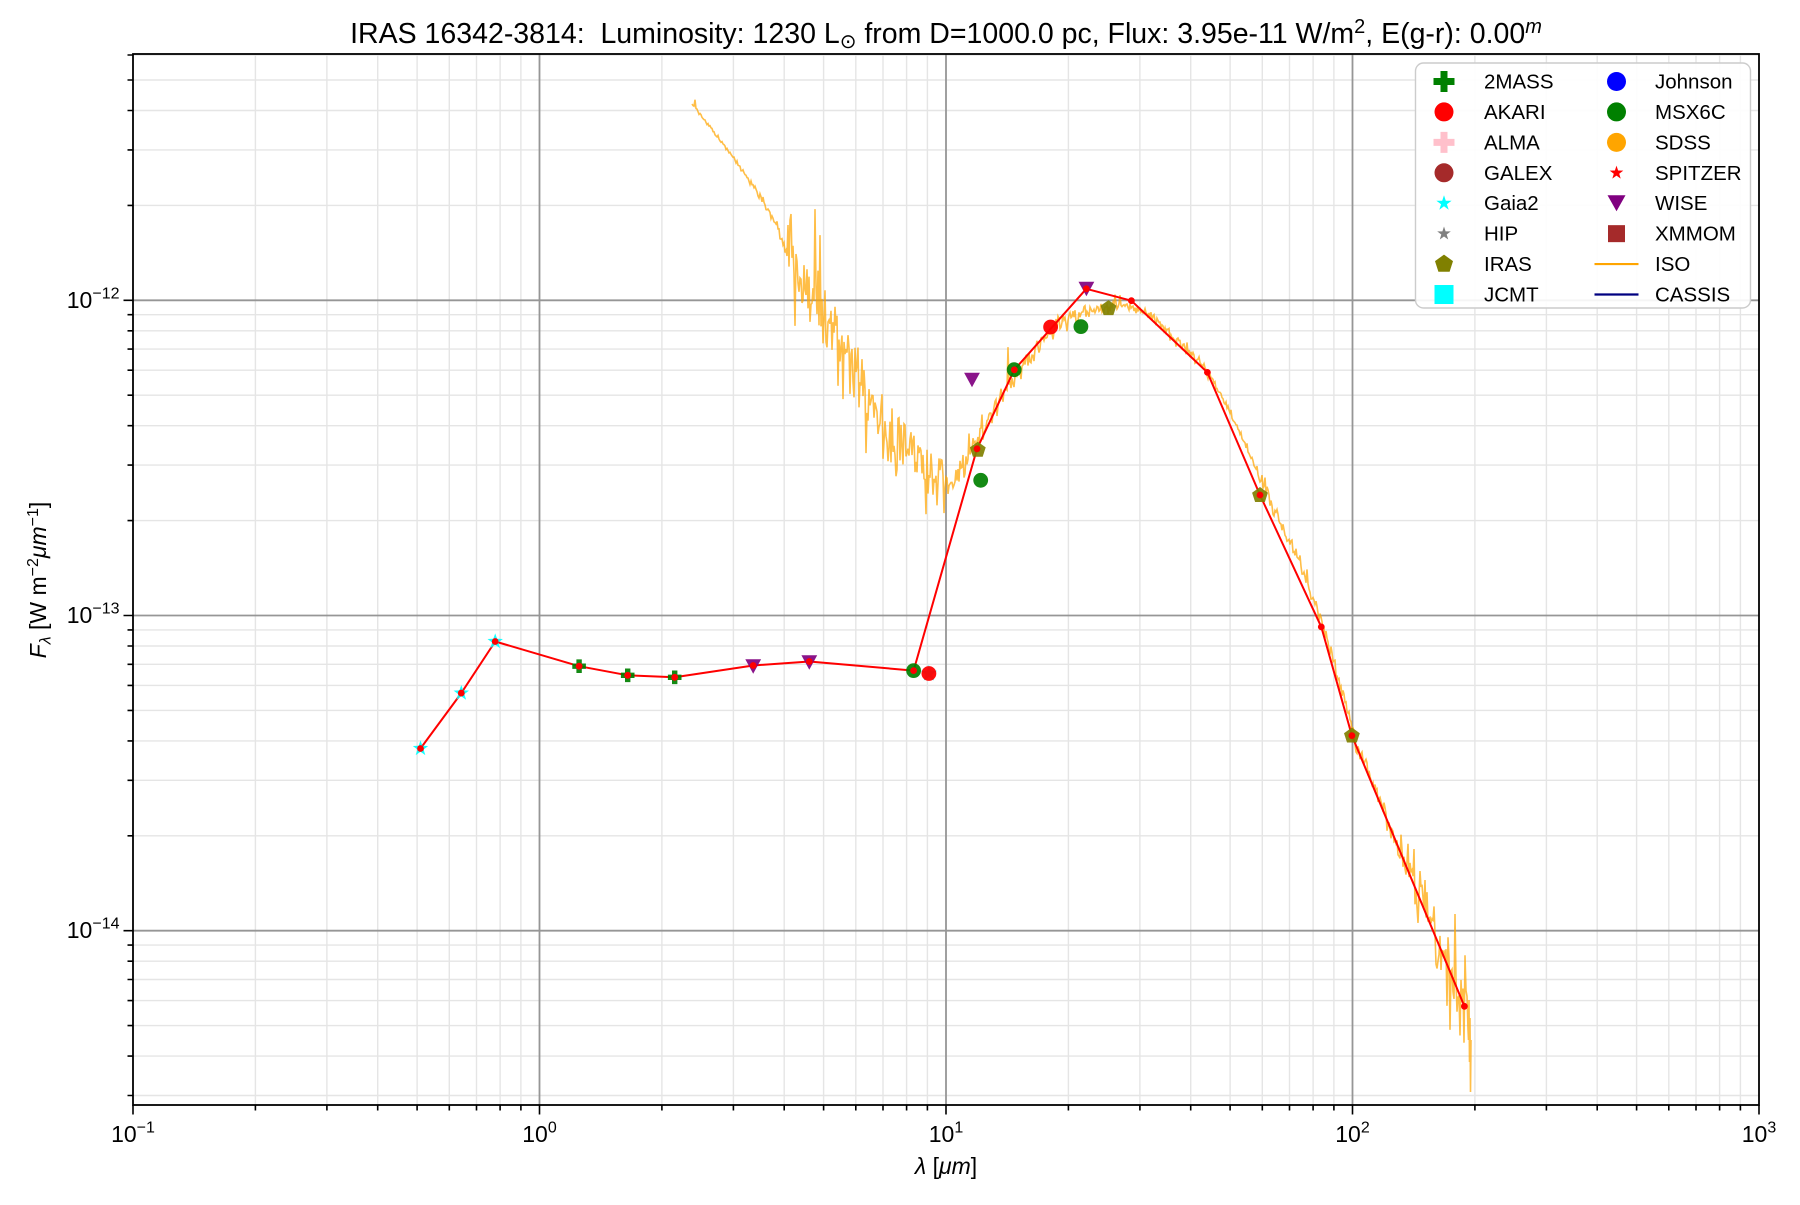  I want to click on svg-text: WISE, so click(1681, 203).